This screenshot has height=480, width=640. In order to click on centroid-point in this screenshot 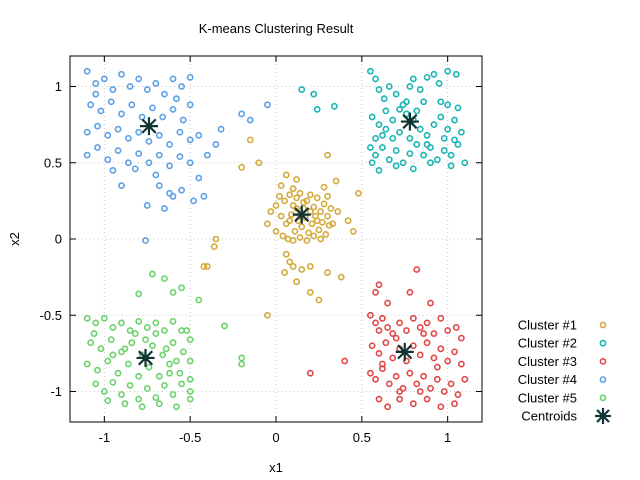, I will do `click(148, 126)`.